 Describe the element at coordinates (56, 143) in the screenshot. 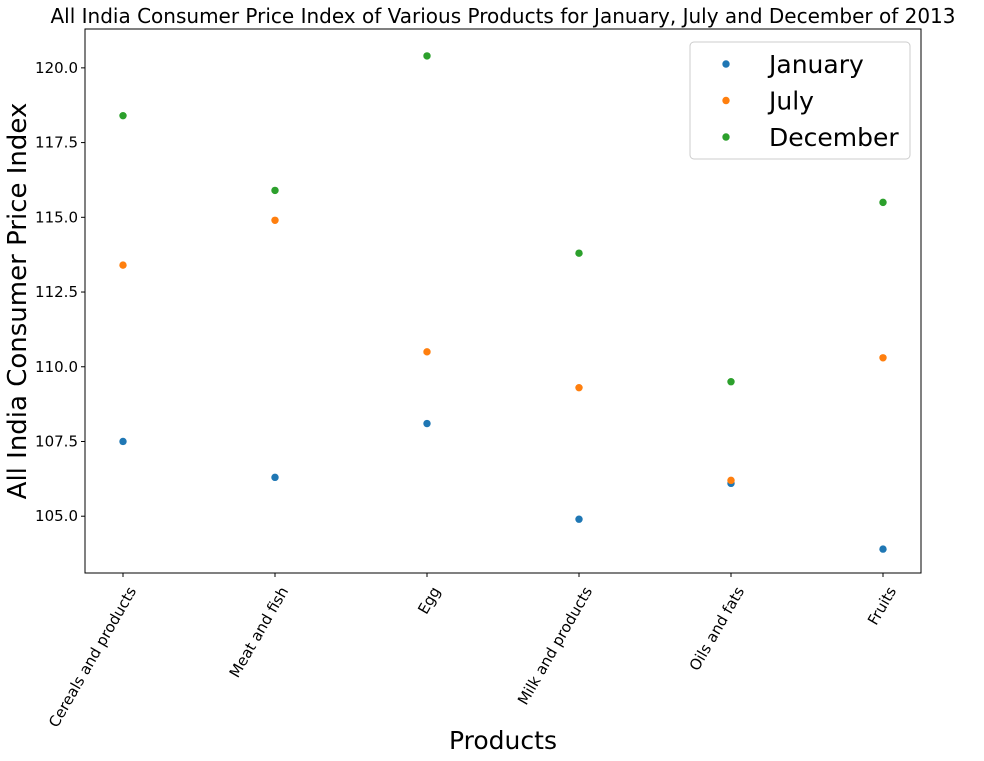

I see `y-tick-label: 117.5` at that location.